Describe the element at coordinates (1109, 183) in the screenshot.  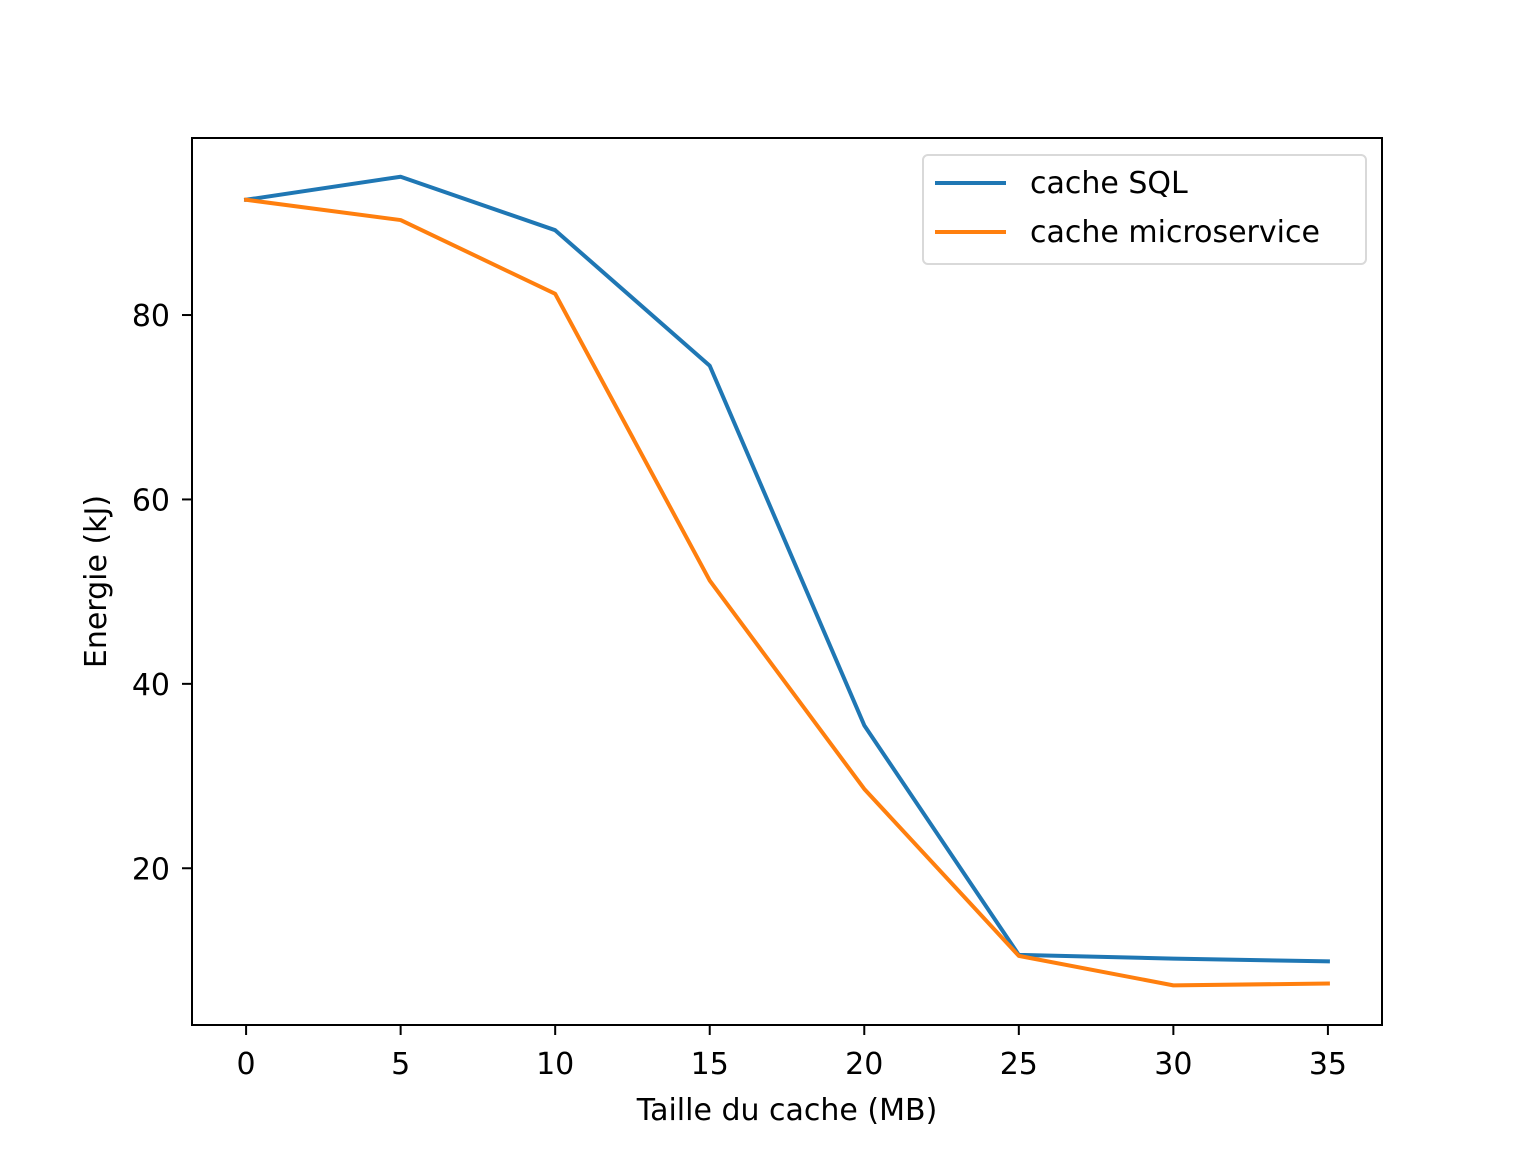
I see `legend-label-1: cache SQL` at that location.